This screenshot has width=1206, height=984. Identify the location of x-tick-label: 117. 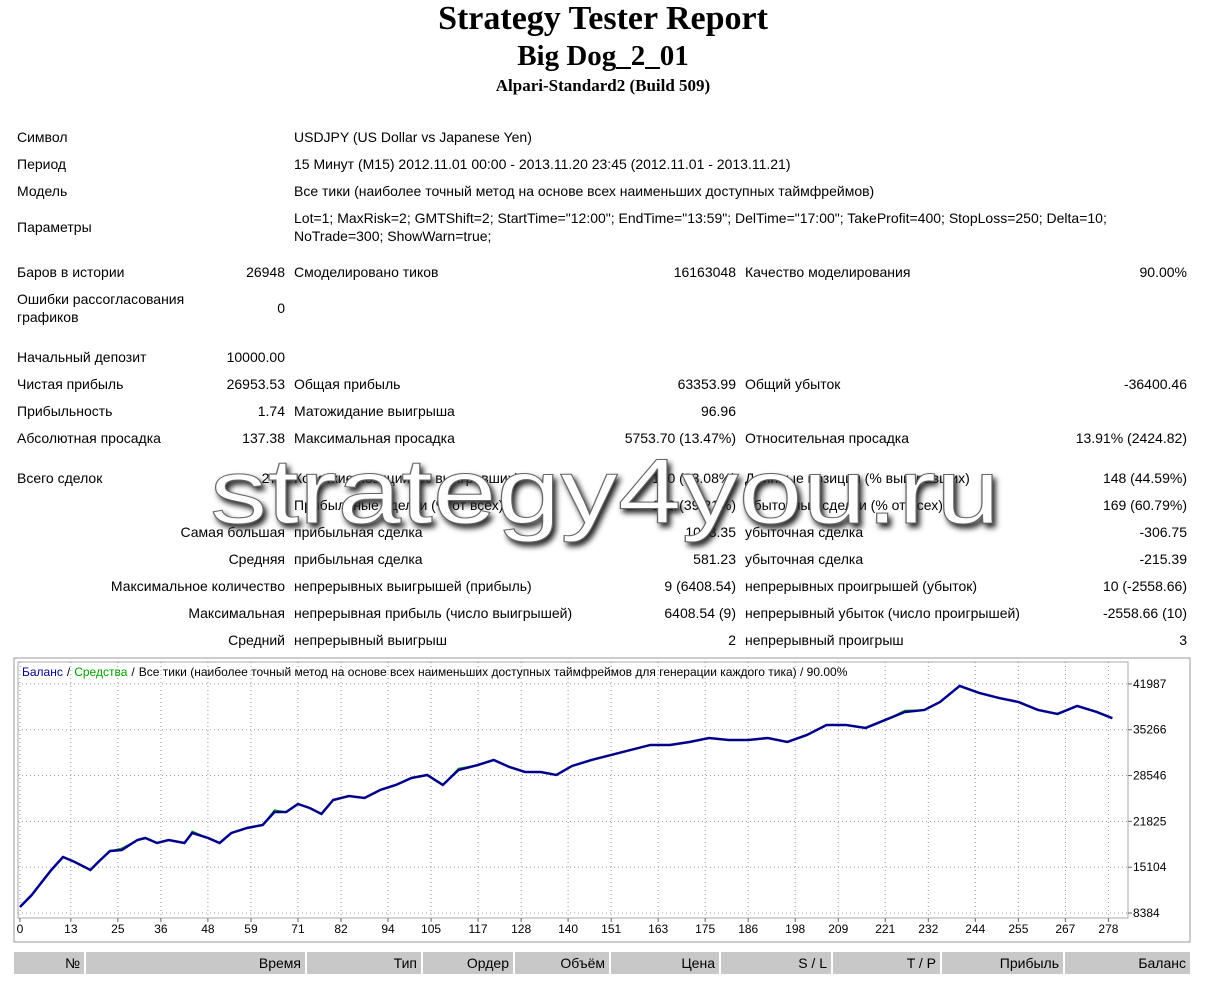
(477, 929).